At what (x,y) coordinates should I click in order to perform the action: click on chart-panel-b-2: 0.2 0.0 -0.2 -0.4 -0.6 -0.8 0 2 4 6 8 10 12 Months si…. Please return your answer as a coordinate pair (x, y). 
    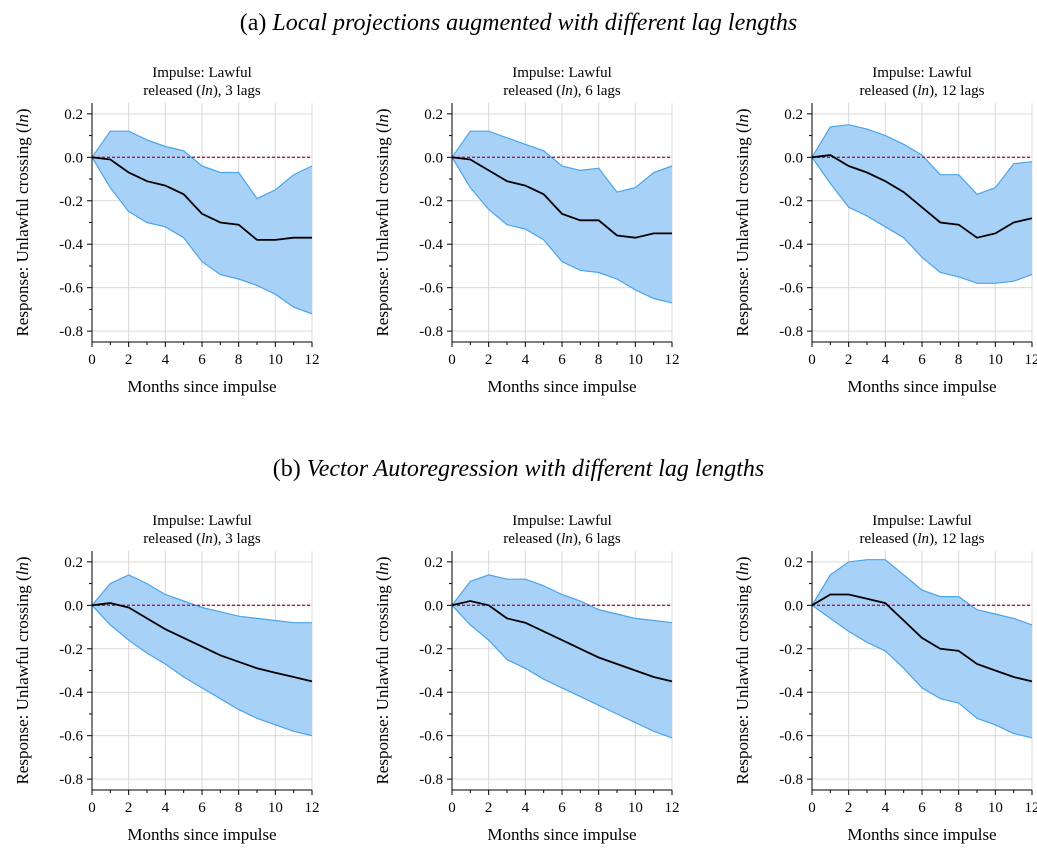
    Looking at the image, I should click on (525, 684).